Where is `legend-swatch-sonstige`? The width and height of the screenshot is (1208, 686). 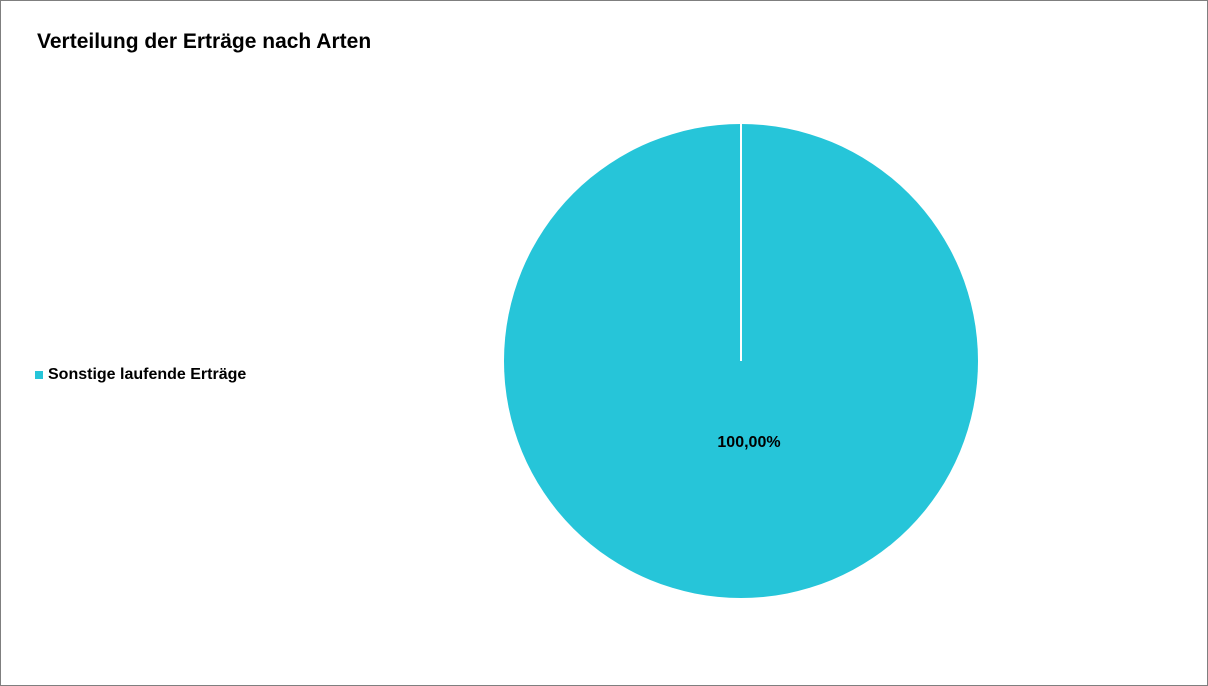
legend-swatch-sonstige is located at coordinates (39, 375).